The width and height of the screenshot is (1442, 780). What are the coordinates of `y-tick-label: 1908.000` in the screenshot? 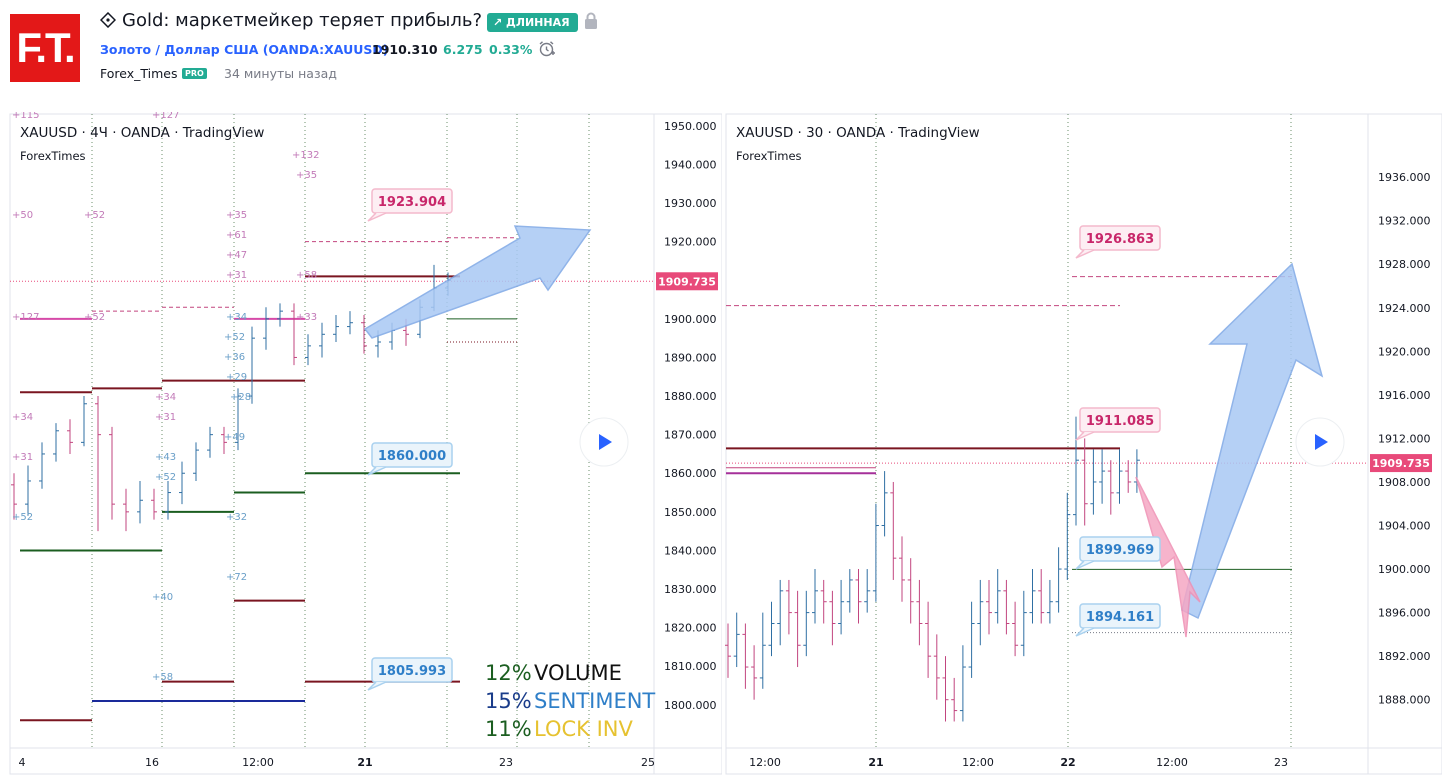 It's located at (1404, 482).